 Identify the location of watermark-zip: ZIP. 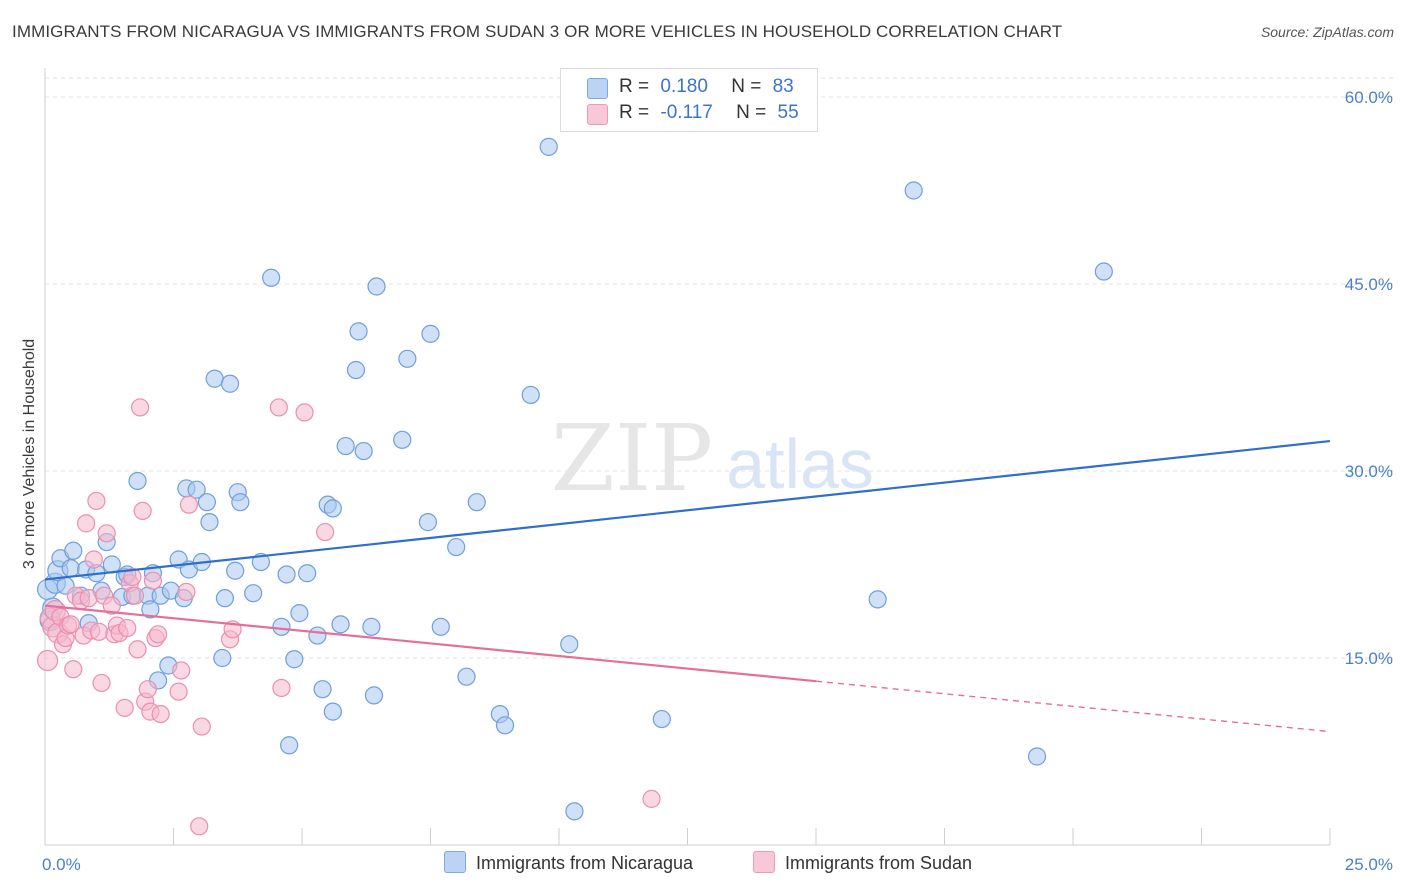
(632, 458).